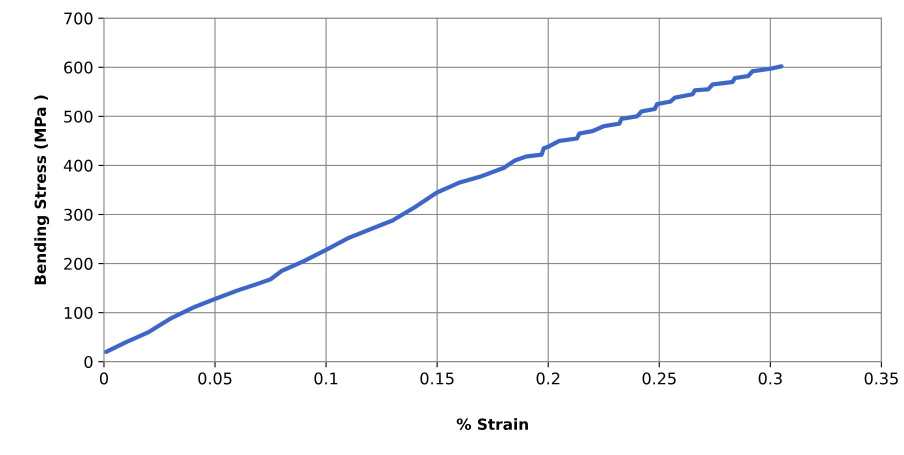 The height and width of the screenshot is (455, 904). What do you see at coordinates (78, 264) in the screenshot?
I see `y-tick-label: 200` at bounding box center [78, 264].